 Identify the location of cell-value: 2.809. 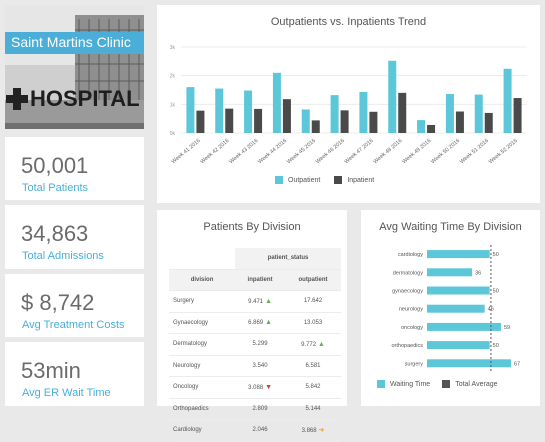
(260, 408).